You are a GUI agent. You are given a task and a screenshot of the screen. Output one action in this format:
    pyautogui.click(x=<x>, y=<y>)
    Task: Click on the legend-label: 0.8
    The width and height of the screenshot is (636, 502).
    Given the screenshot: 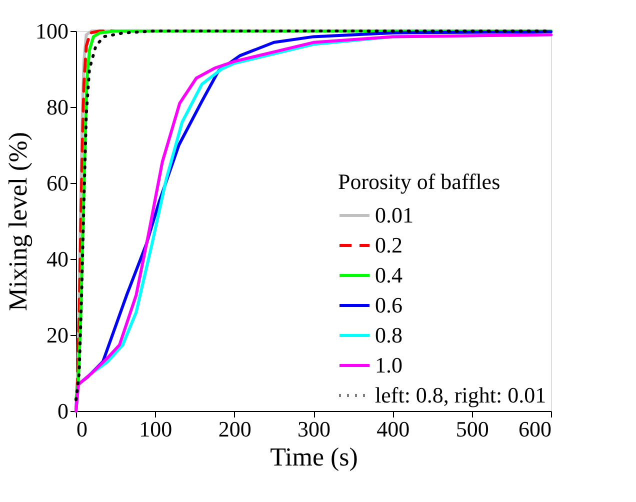 What is the action you would take?
    pyautogui.click(x=388, y=335)
    